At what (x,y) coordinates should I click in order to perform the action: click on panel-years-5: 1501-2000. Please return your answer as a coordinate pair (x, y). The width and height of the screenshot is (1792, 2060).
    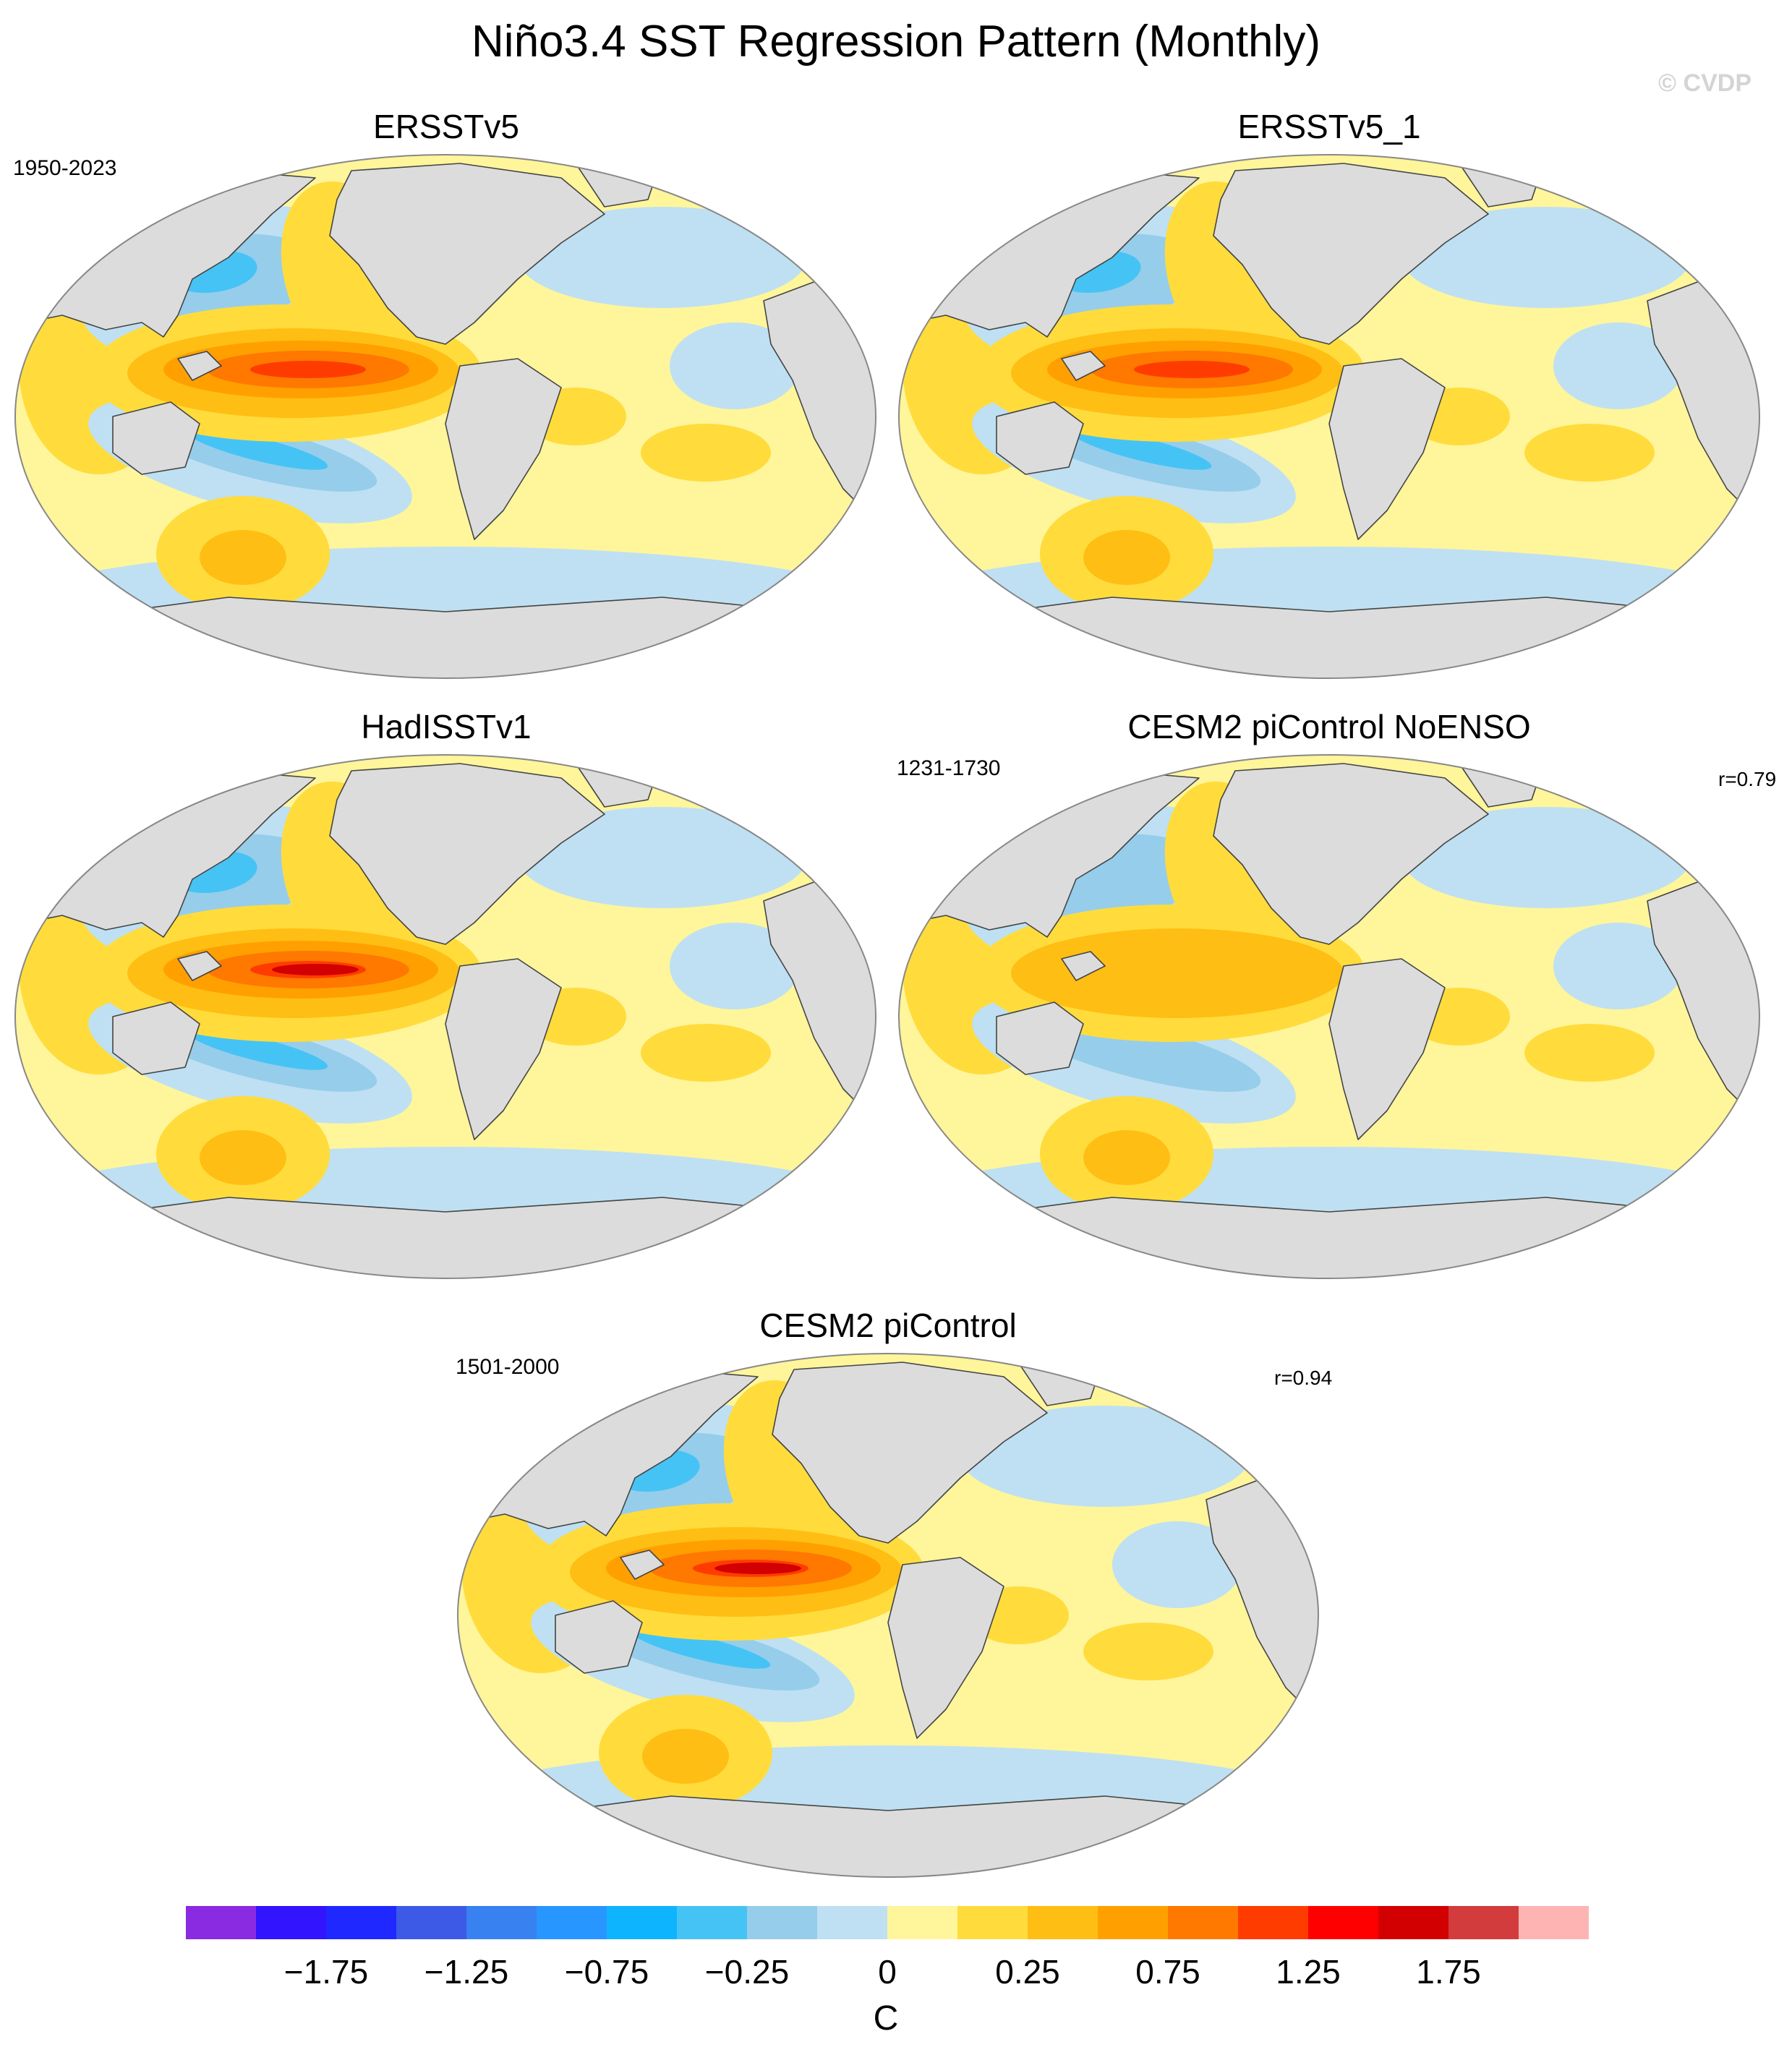
    Looking at the image, I should click on (508, 1367).